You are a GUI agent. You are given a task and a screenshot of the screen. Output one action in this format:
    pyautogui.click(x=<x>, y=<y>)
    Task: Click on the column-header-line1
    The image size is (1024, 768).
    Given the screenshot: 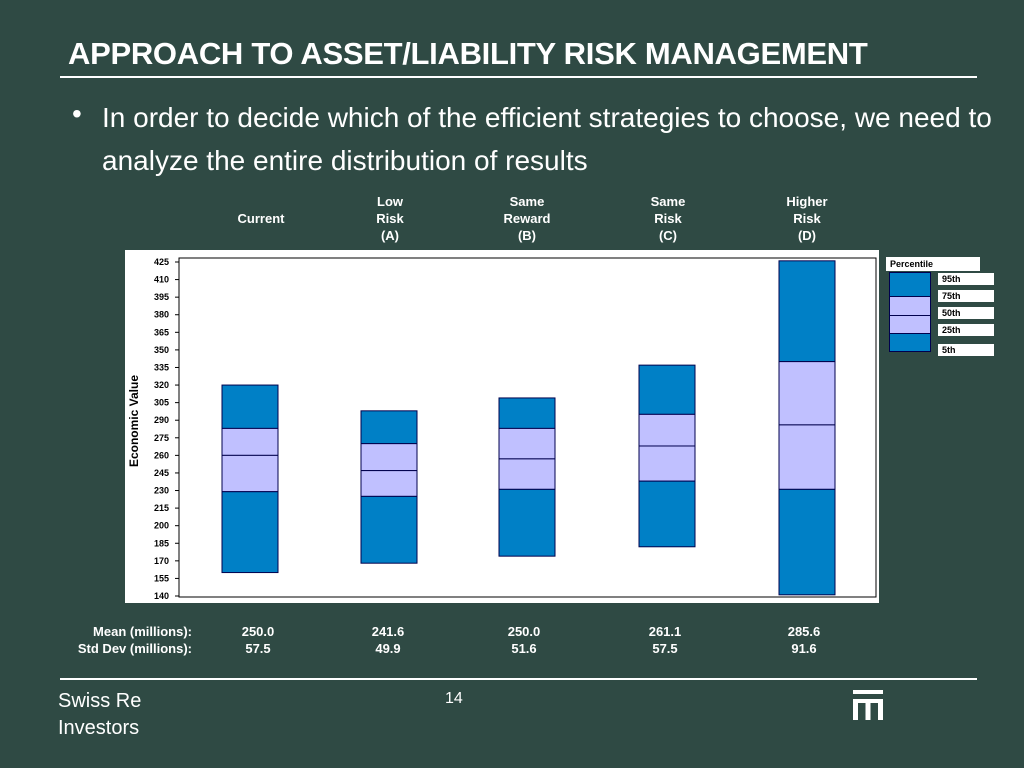 What is the action you would take?
    pyautogui.click(x=261, y=201)
    